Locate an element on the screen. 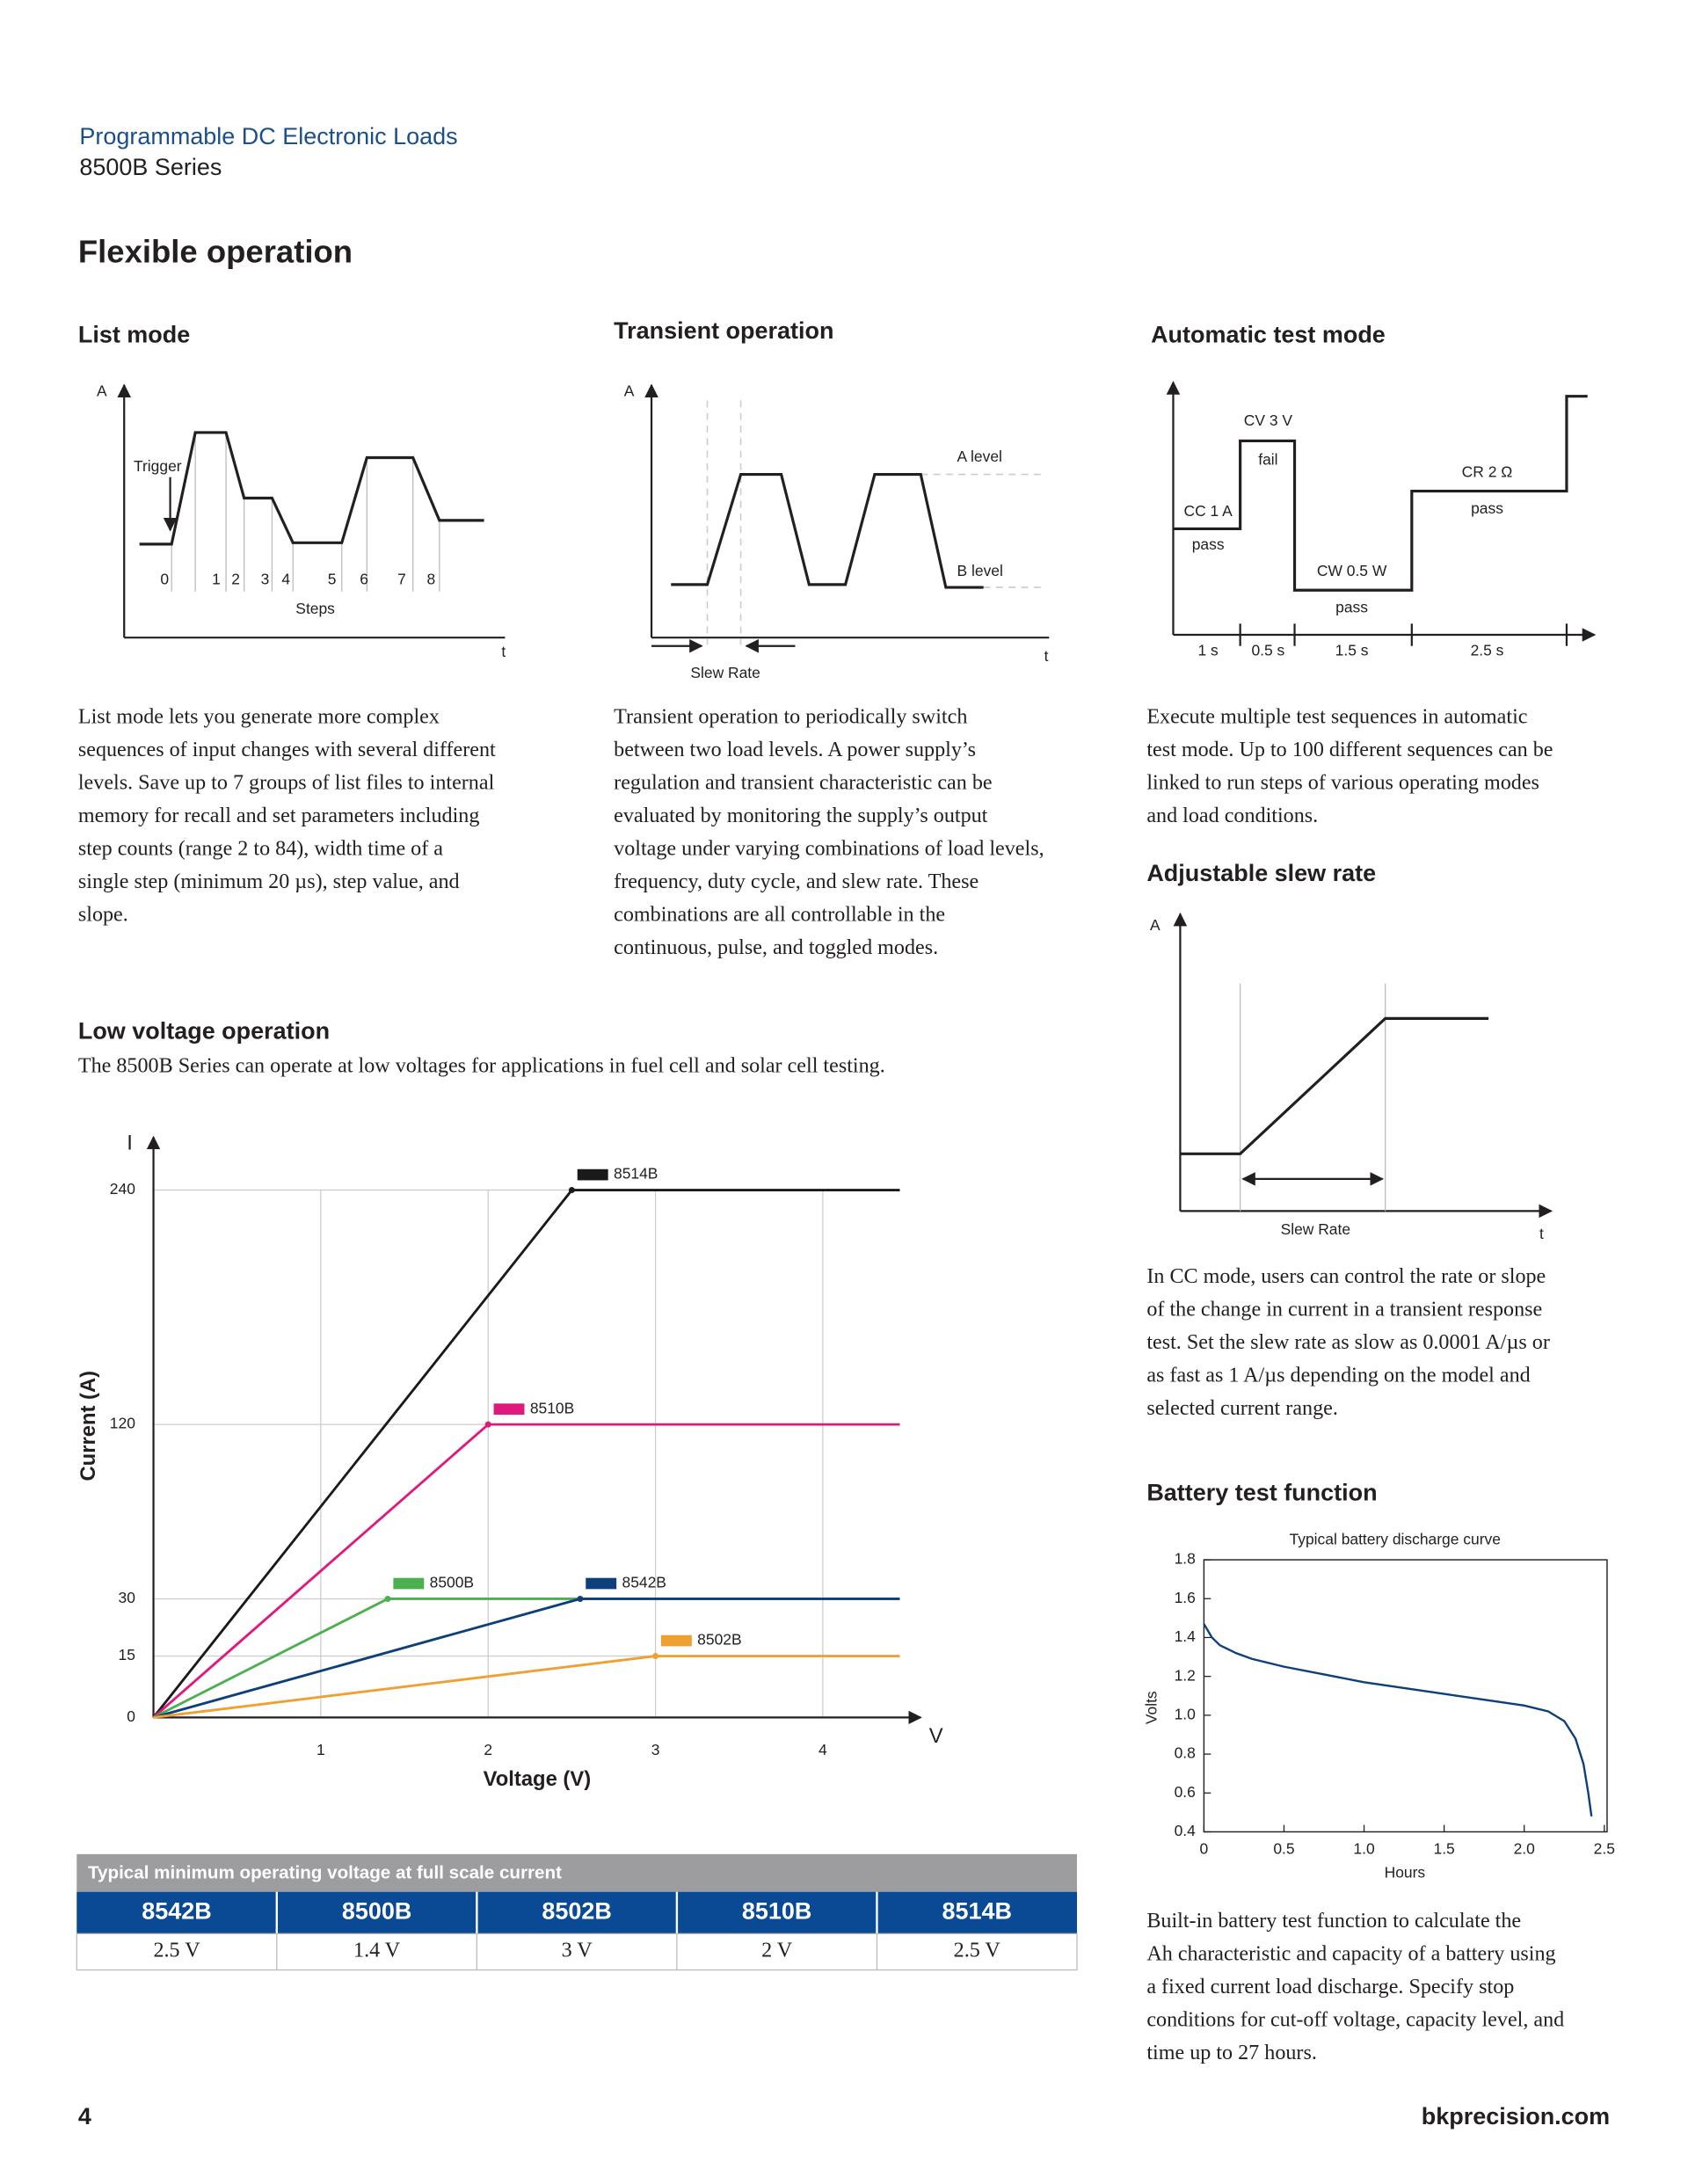 The image size is (1688, 2184). y-tick-label: 1.8 is located at coordinates (1185, 1559).